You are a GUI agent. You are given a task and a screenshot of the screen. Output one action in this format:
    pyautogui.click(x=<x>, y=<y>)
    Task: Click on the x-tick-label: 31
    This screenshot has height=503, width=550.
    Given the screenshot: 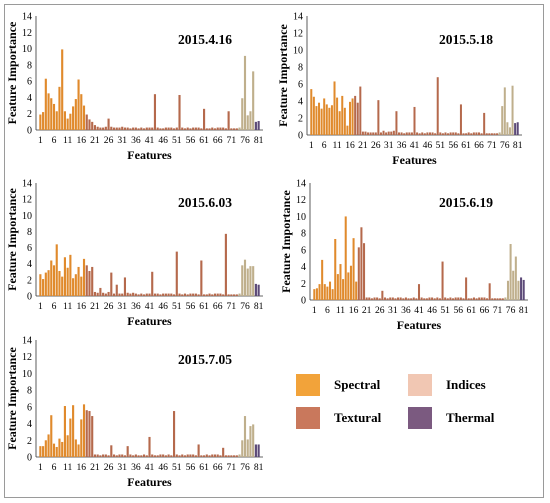 What is the action you would take?
    pyautogui.click(x=389, y=145)
    